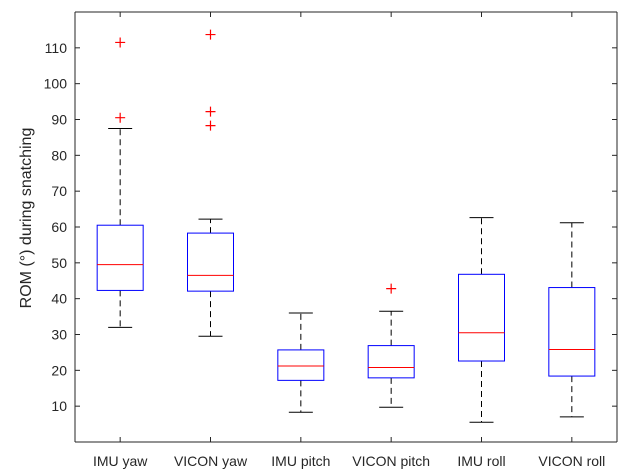 The image size is (620, 472). I want to click on x-tick-label: IMU yaw, so click(120, 461).